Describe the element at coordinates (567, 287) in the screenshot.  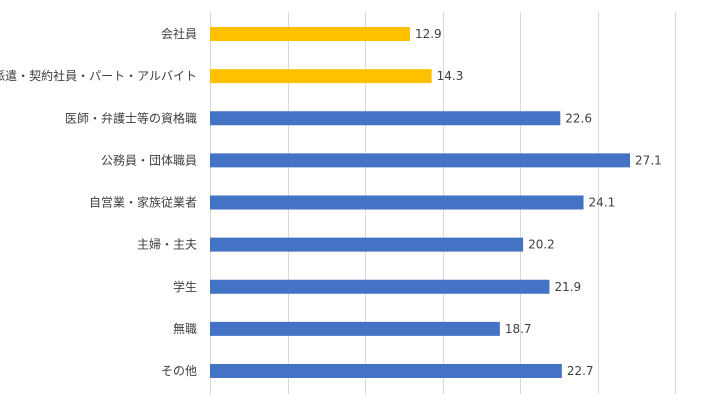
I see `value-label: 21.9` at that location.